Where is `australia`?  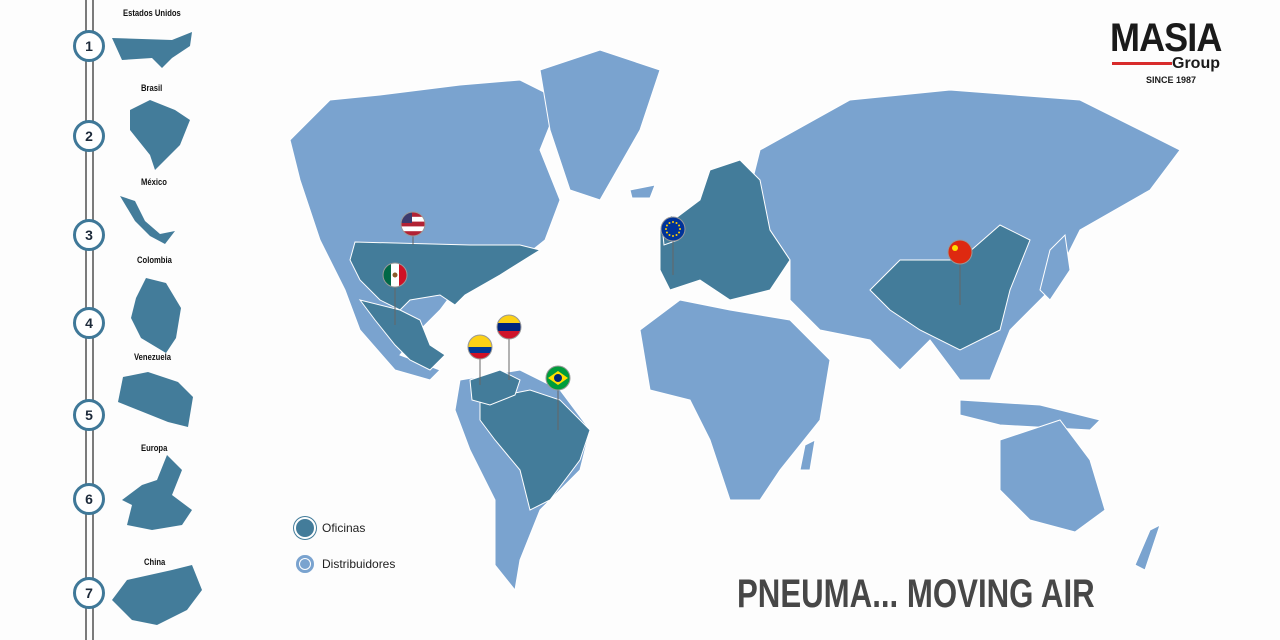
australia is located at coordinates (1052, 476).